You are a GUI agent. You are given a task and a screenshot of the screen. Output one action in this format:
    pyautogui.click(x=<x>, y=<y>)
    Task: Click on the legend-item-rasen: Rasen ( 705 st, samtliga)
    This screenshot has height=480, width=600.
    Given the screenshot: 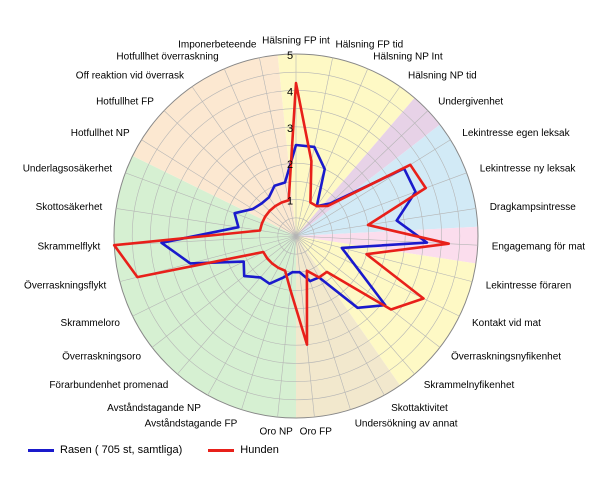 What is the action you would take?
    pyautogui.click(x=105, y=450)
    